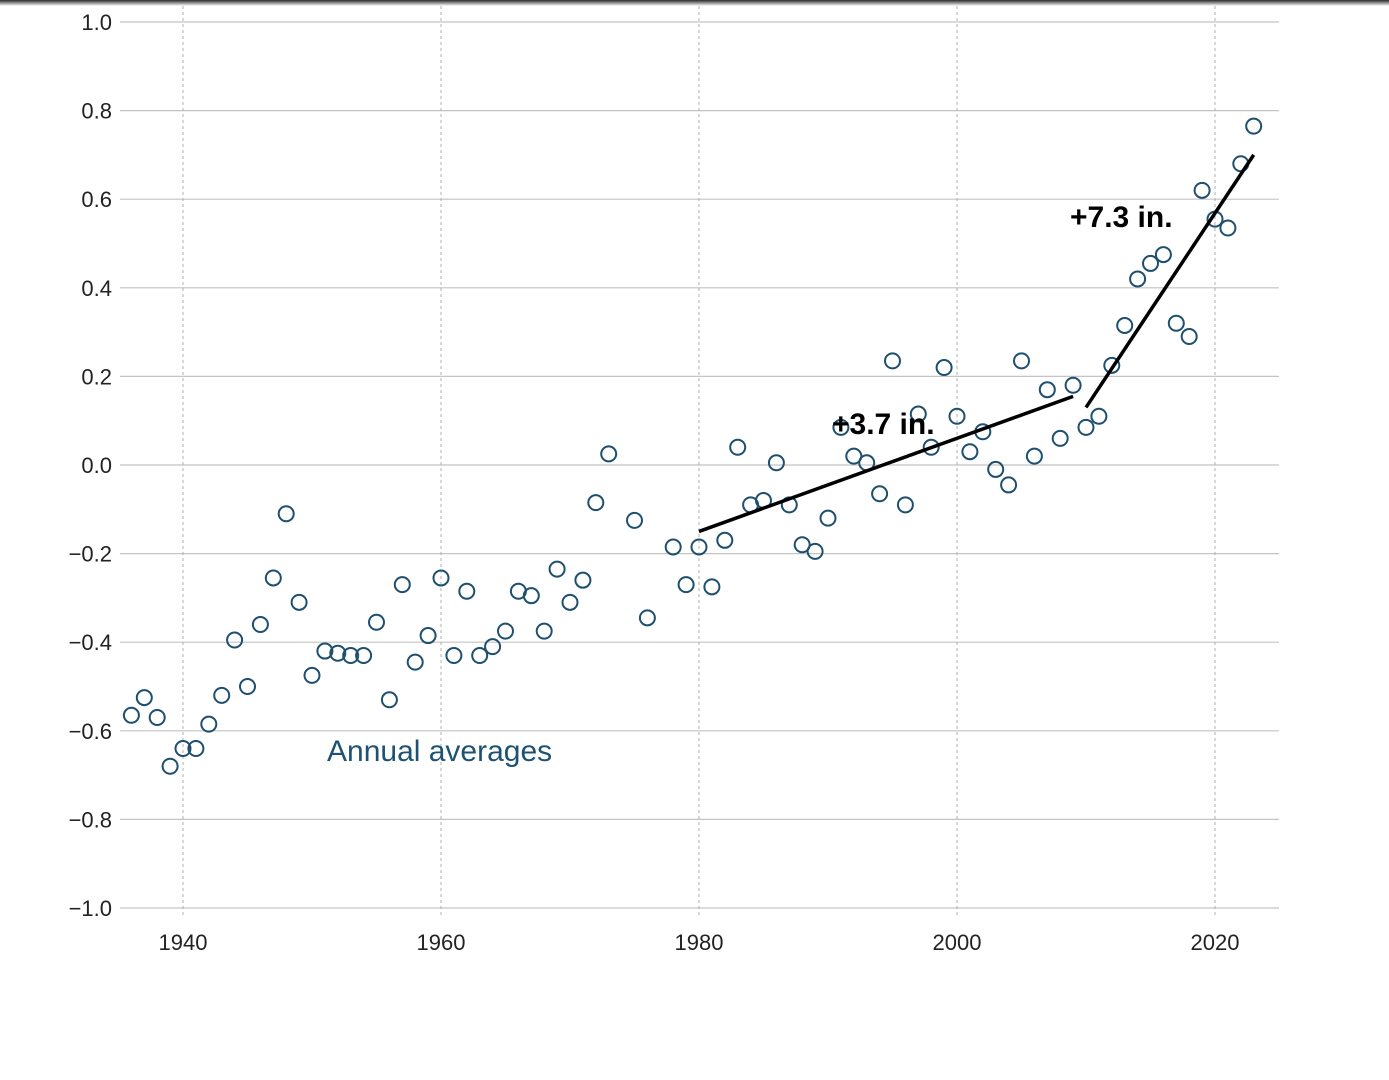  I want to click on x-tick-label: 1940, so click(183, 942).